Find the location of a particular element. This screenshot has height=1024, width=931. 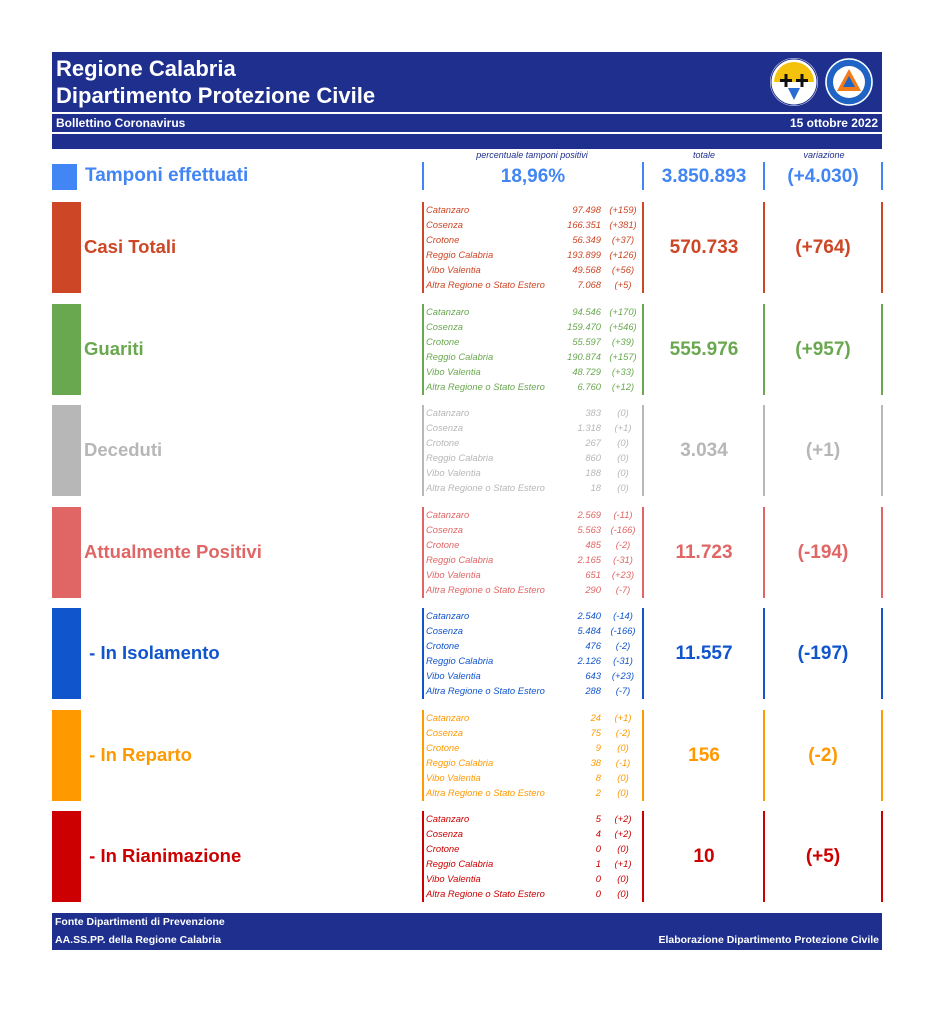

province-row: Altra Regione o Stato Estero 288 (-7) is located at coordinates (533, 690).